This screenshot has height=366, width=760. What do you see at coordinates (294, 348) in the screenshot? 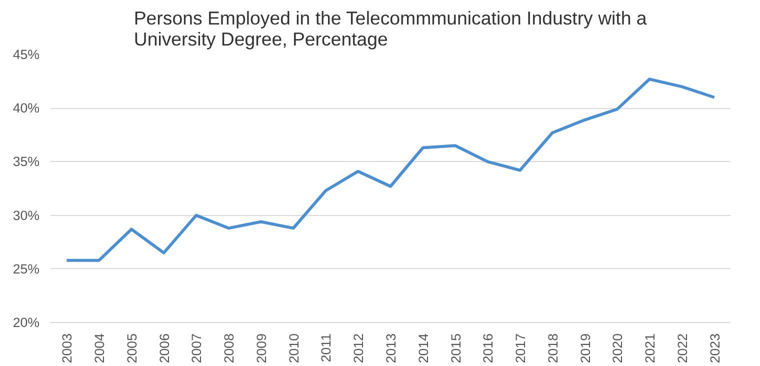
I see `x-tick-label: 2010` at bounding box center [294, 348].